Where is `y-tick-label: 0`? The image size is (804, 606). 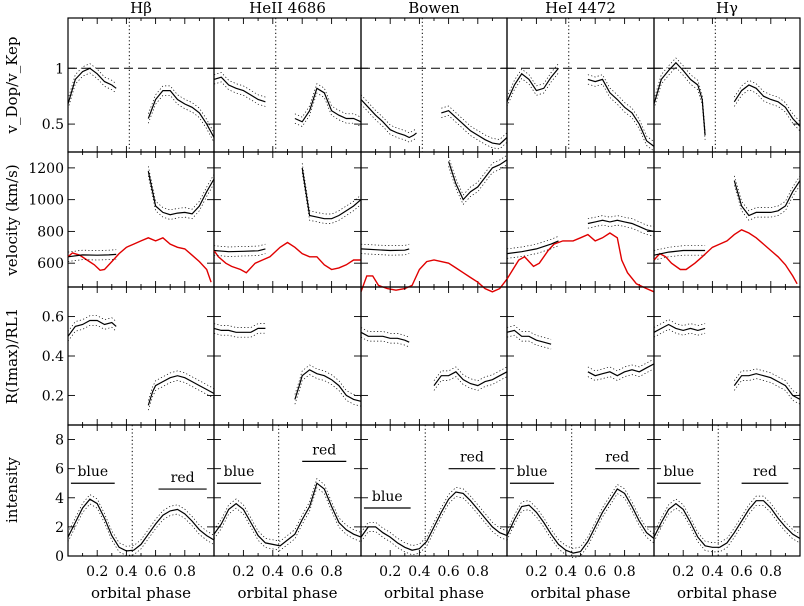 y-tick-label: 0 is located at coordinates (59, 557).